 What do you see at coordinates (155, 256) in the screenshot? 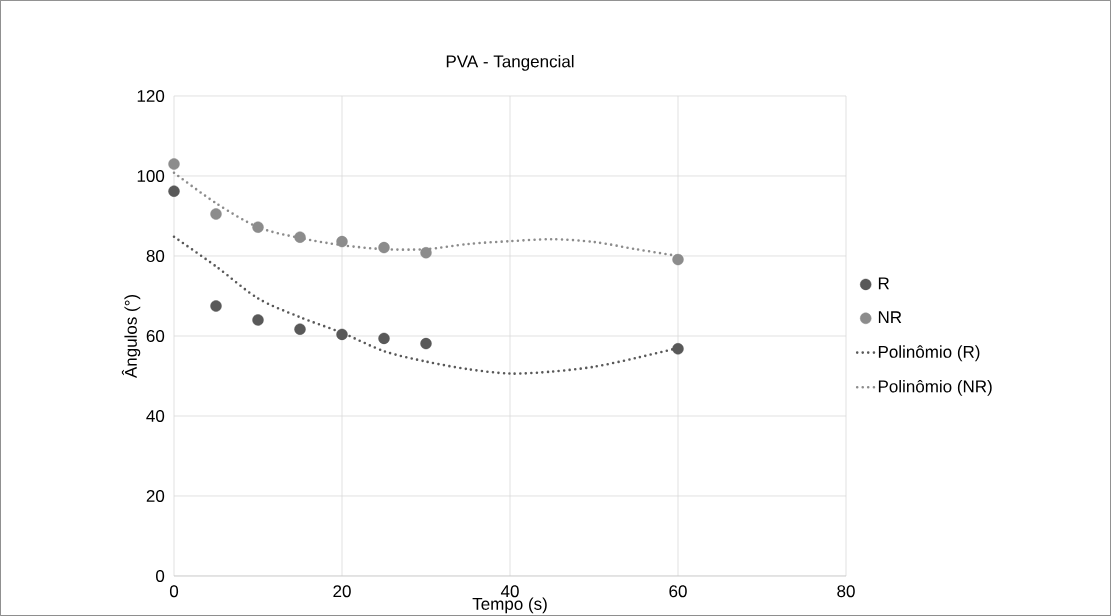
I see `y-tick-label: 80` at bounding box center [155, 256].